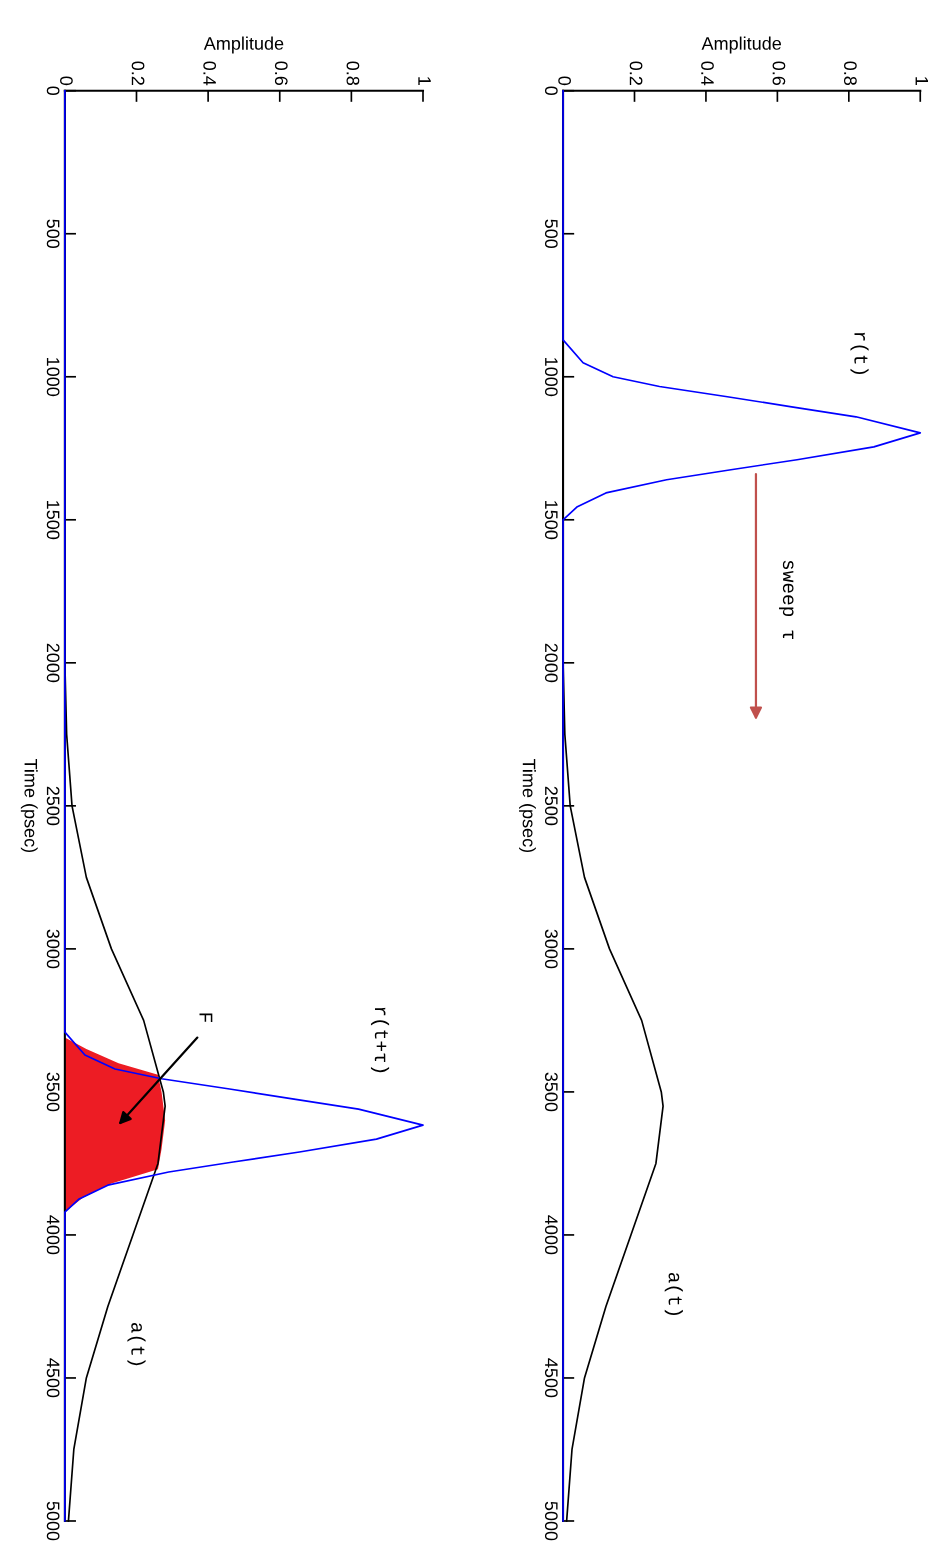 The height and width of the screenshot is (1564, 940). I want to click on annotation: F, so click(206, 1017).